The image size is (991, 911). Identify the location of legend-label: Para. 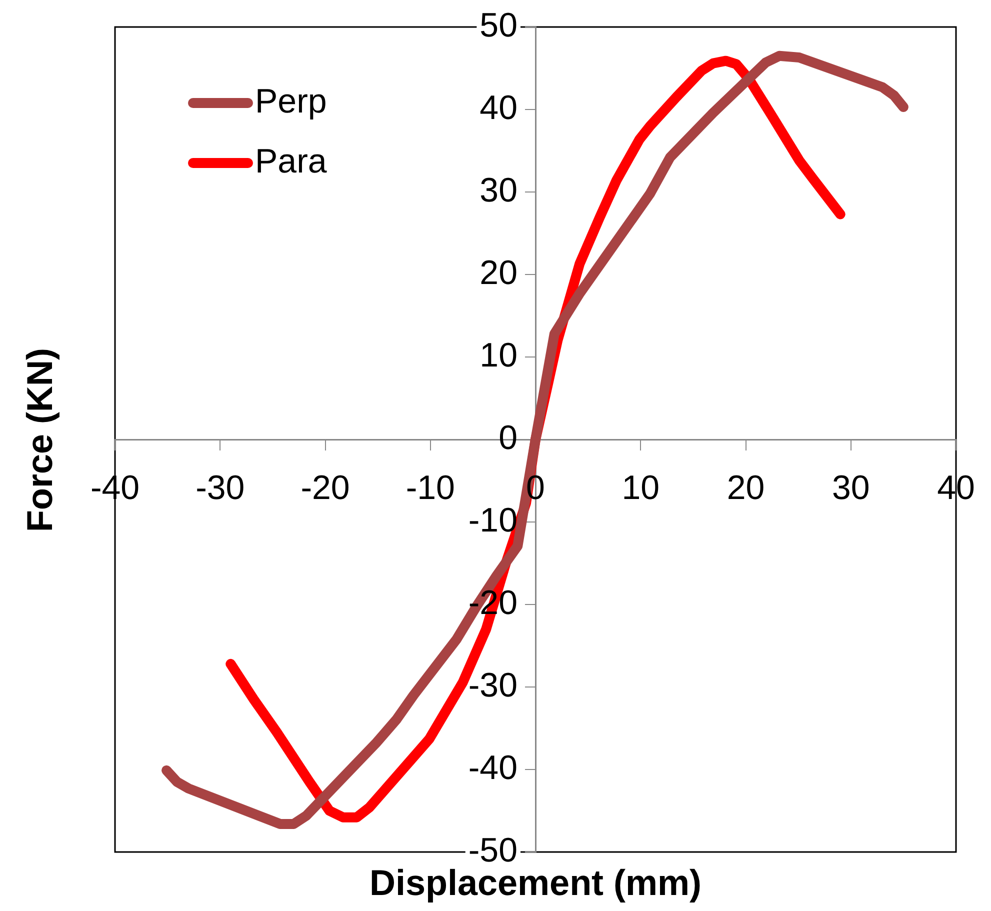
(291, 161).